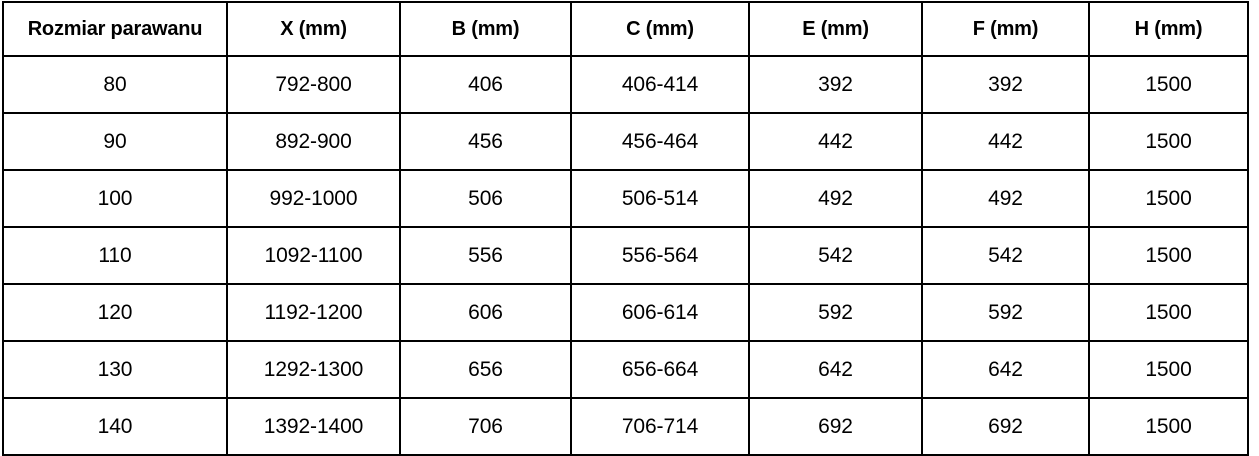 This screenshot has width=1259, height=456. Describe the element at coordinates (485, 29) in the screenshot. I see `column-header-b: B (mm)` at that location.